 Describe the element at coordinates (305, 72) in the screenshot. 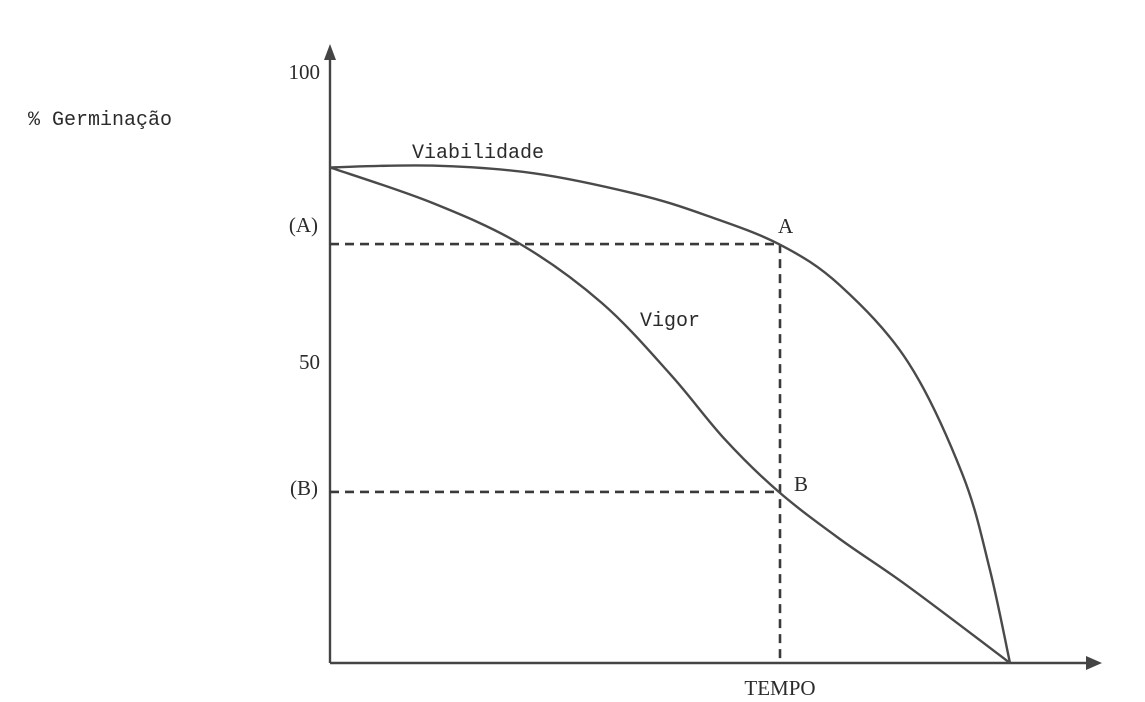

I see `y-tick-100: 100` at that location.